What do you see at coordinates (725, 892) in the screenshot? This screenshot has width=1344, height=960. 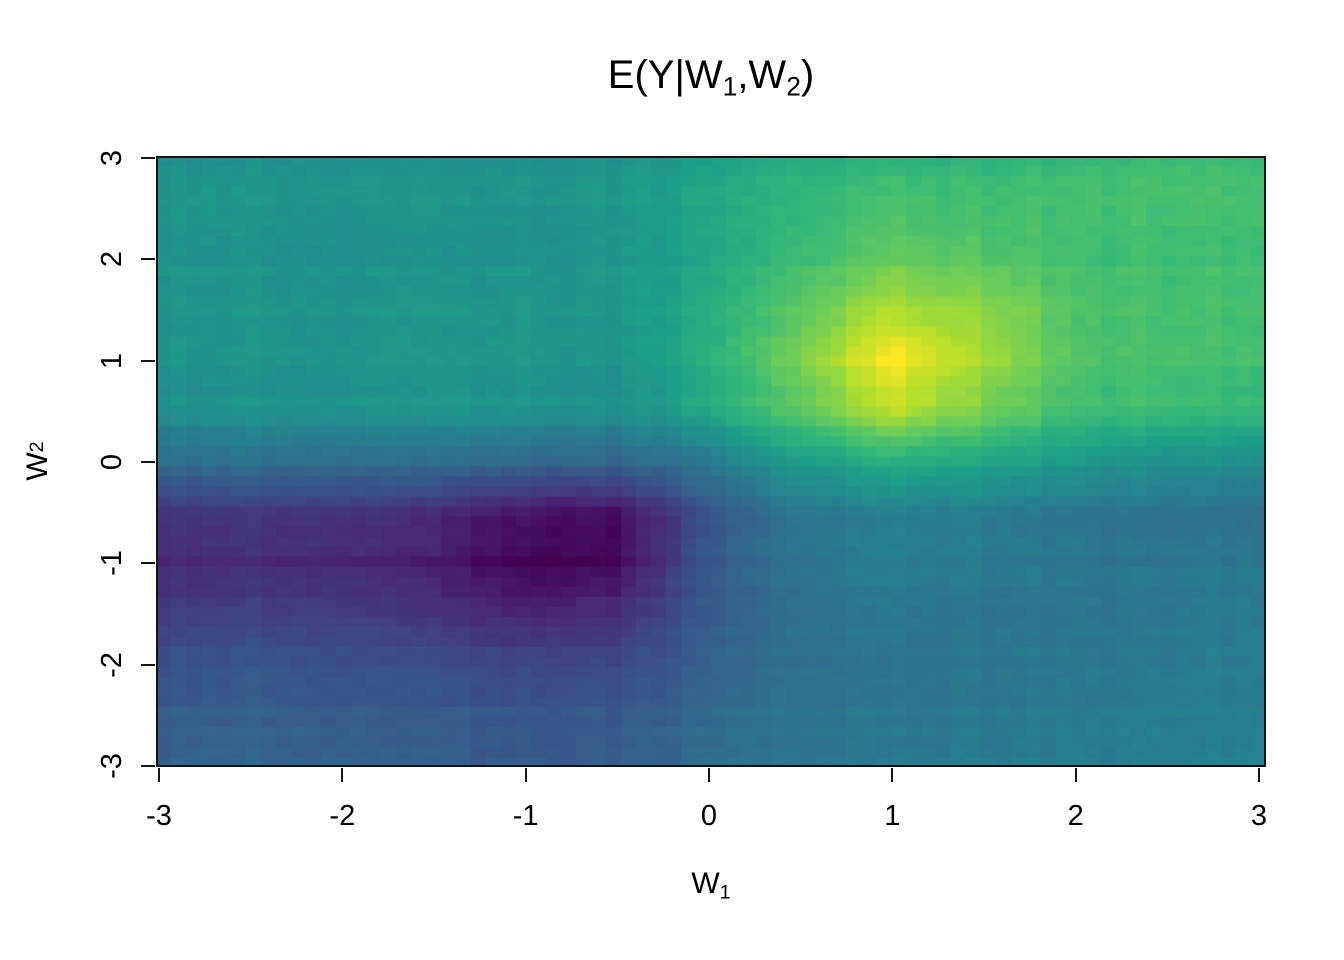 I see `x-axis-label-subscript: 1` at bounding box center [725, 892].